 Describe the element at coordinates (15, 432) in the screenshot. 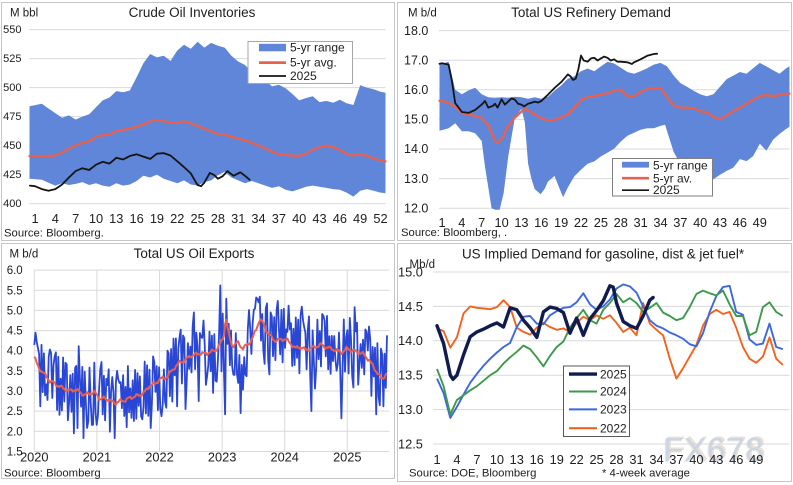

I see `svg-text: 2.0` at that location.